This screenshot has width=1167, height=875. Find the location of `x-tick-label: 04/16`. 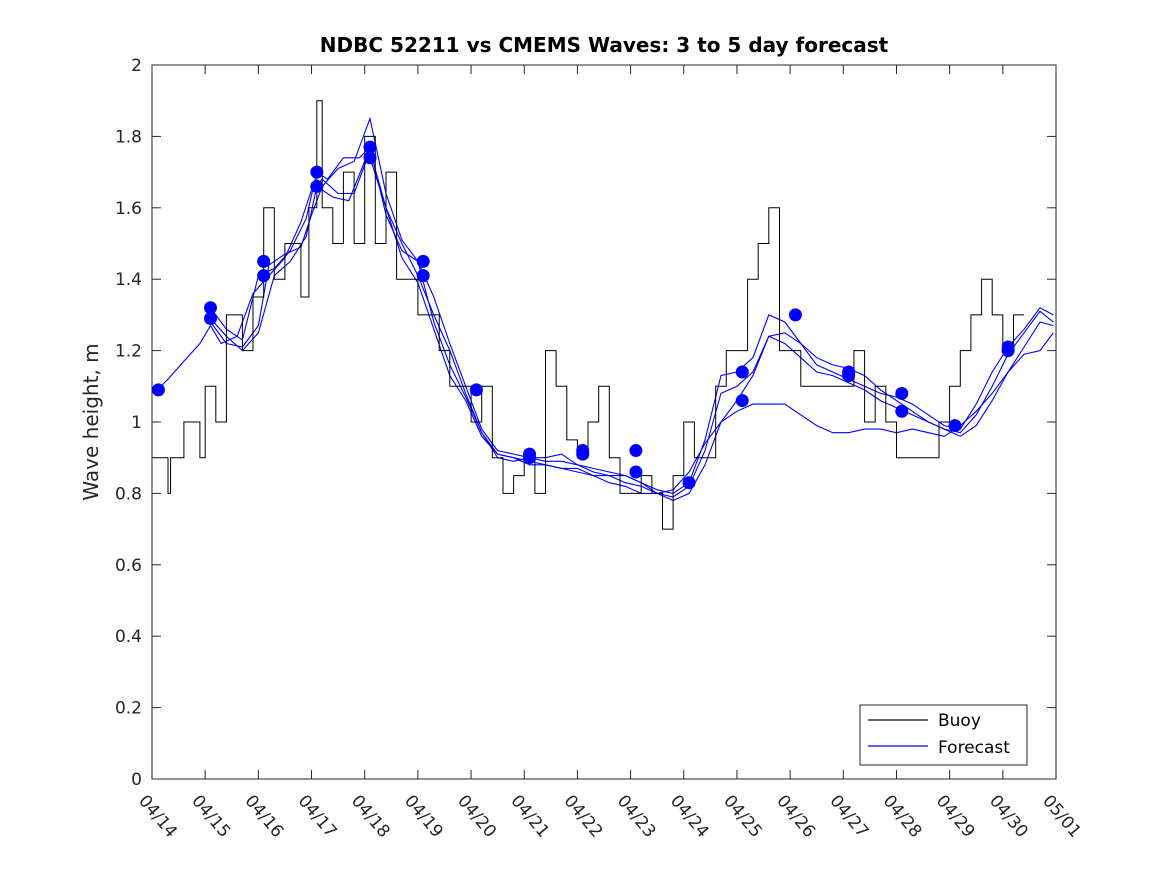

x-tick-label: 04/16 is located at coordinates (264, 816).